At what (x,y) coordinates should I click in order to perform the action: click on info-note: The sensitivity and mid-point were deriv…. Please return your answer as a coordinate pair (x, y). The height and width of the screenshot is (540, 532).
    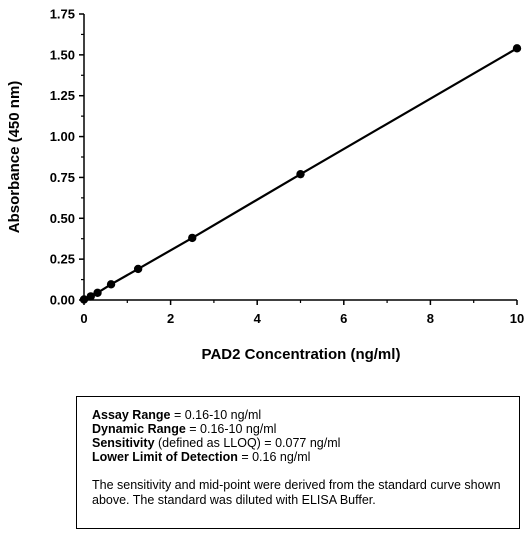
    Looking at the image, I should click on (296, 492).